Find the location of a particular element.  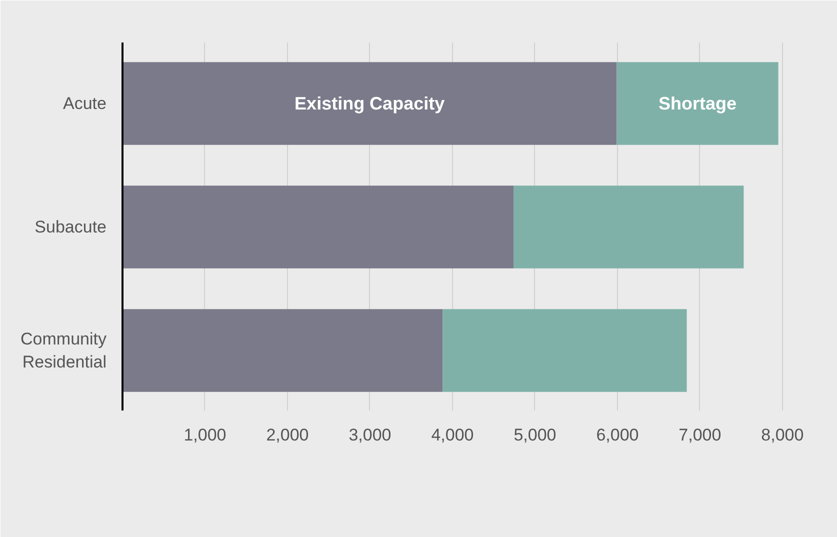

x-tick-label: 4,000 is located at coordinates (452, 435).